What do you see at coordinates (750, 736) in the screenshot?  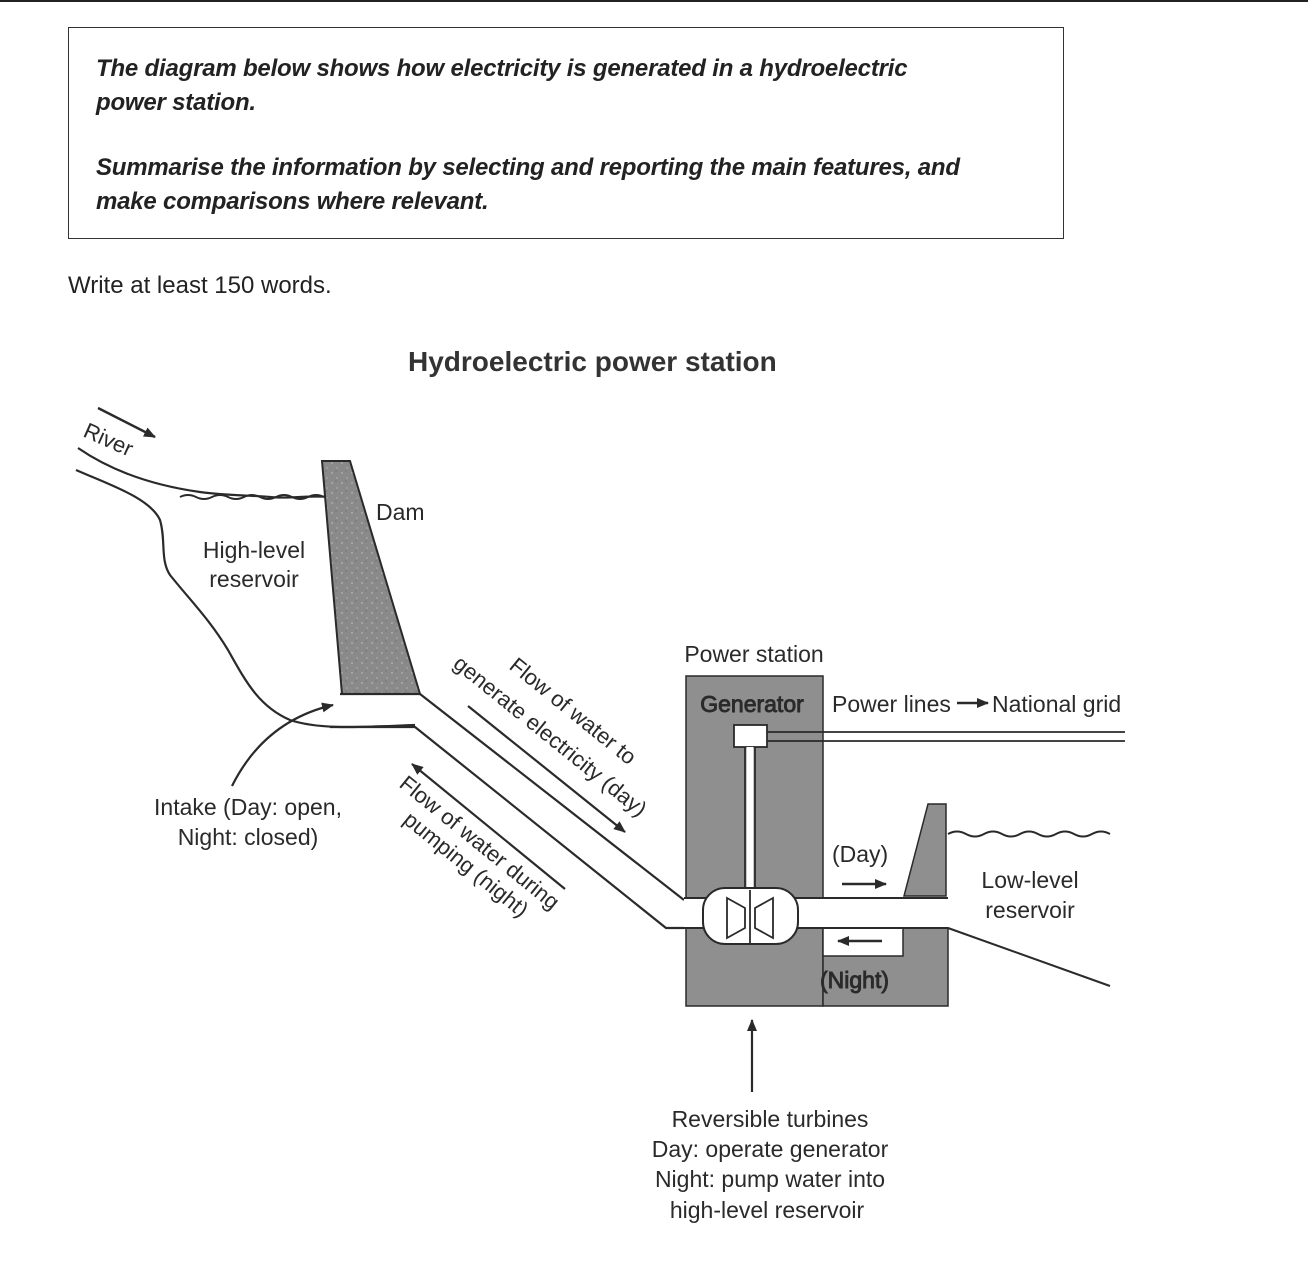 I see `generator-box` at bounding box center [750, 736].